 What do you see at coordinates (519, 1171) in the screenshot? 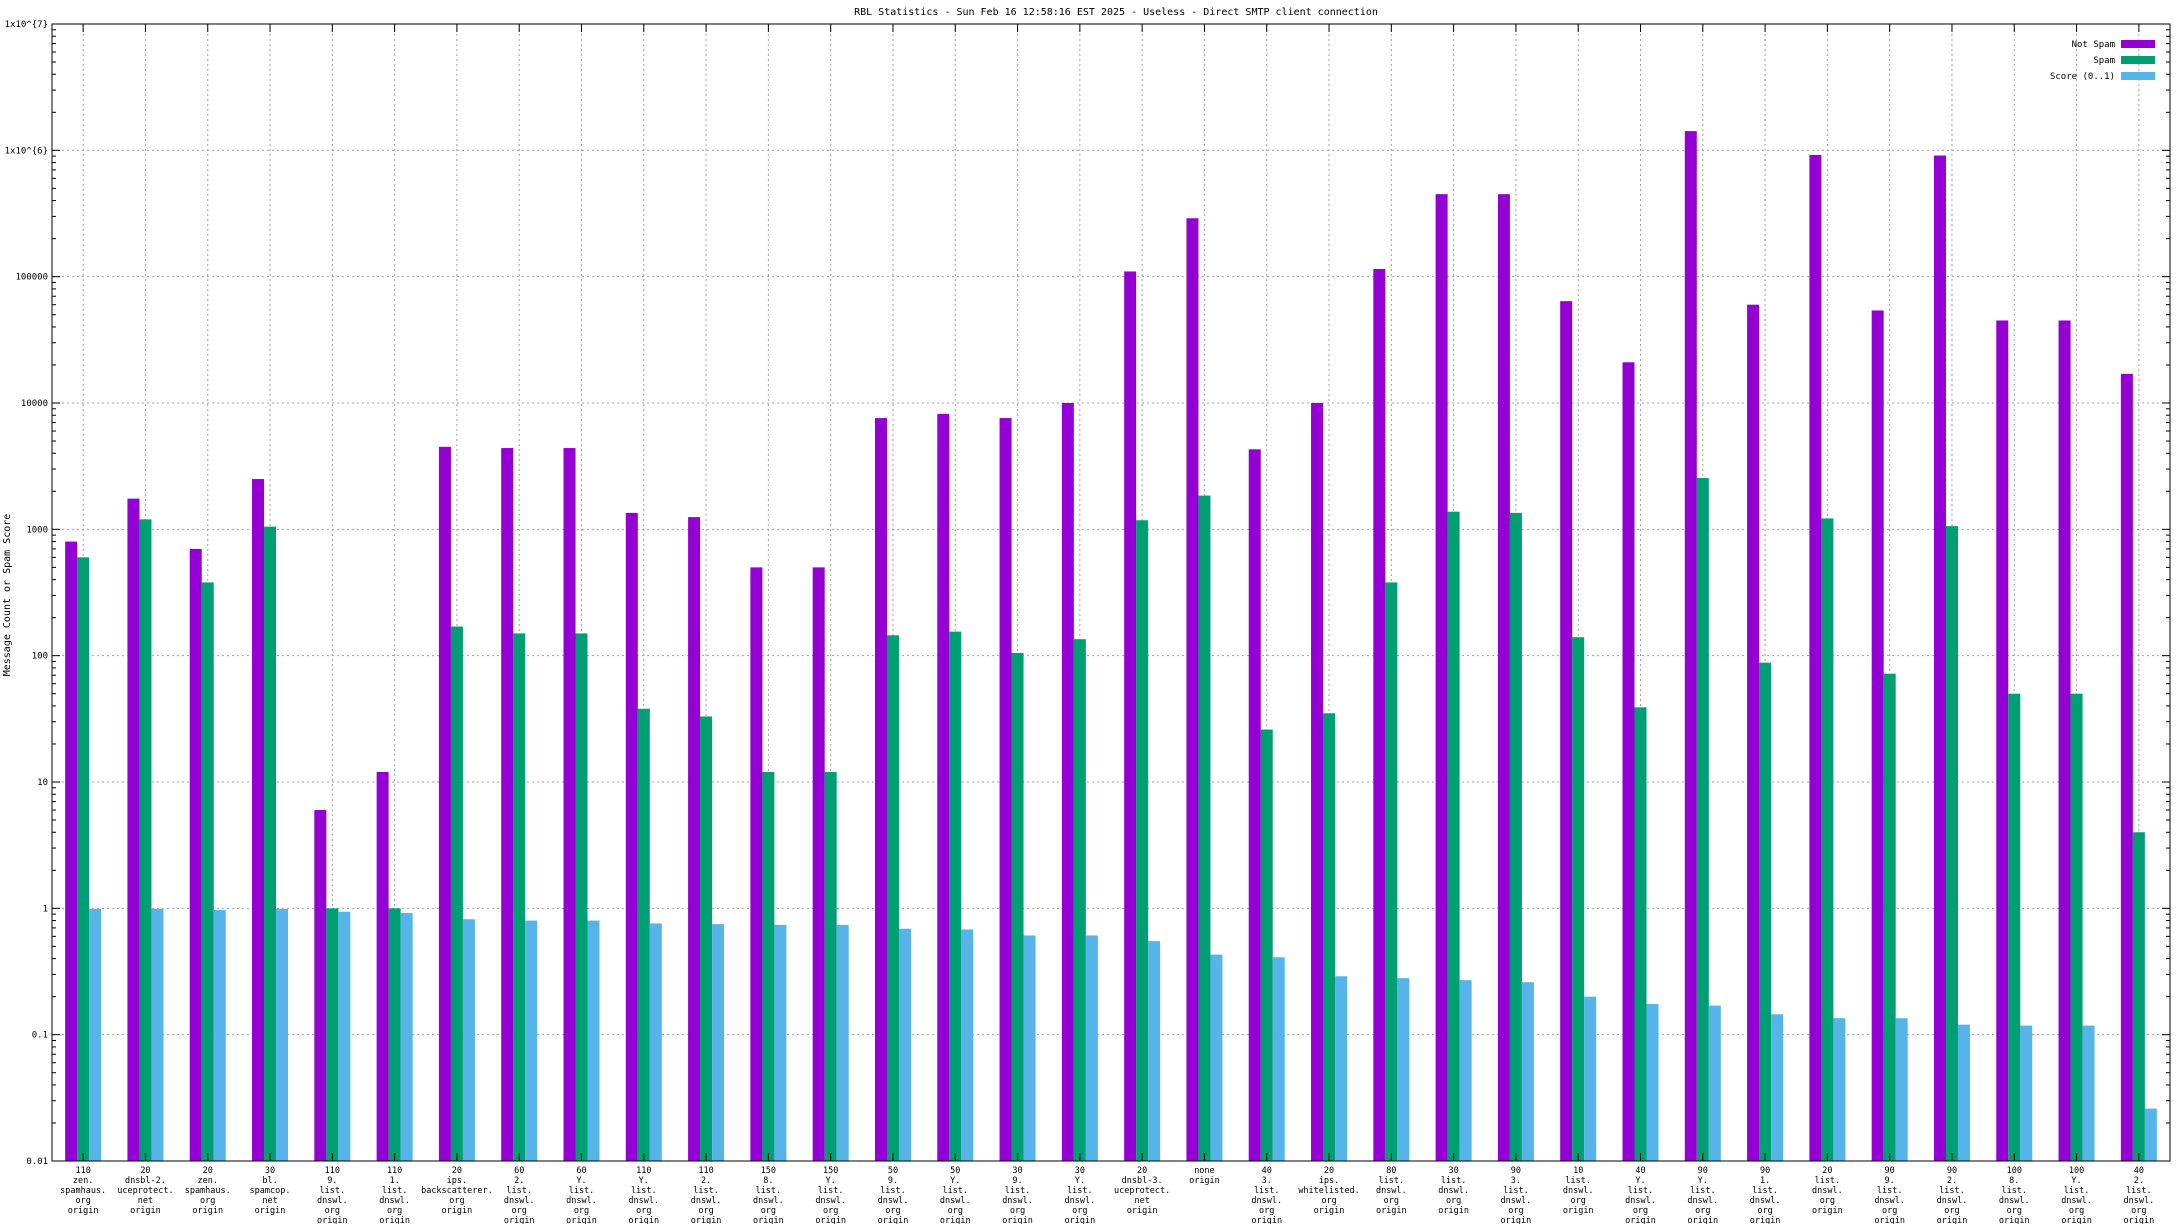
I see `x-tick-label-line: 60` at bounding box center [519, 1171].